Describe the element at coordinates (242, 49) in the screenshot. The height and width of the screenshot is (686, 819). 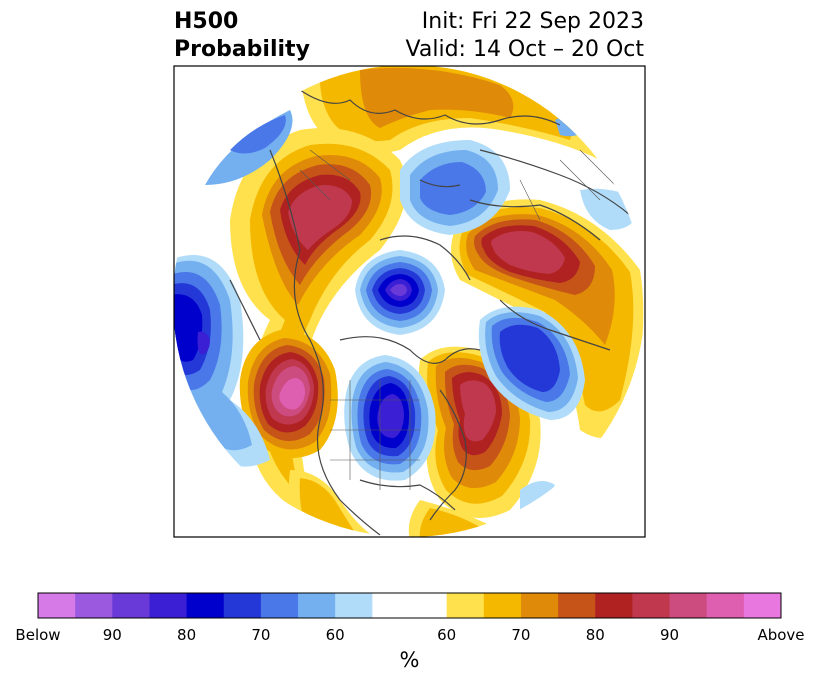
I see `title-type: Probability` at that location.